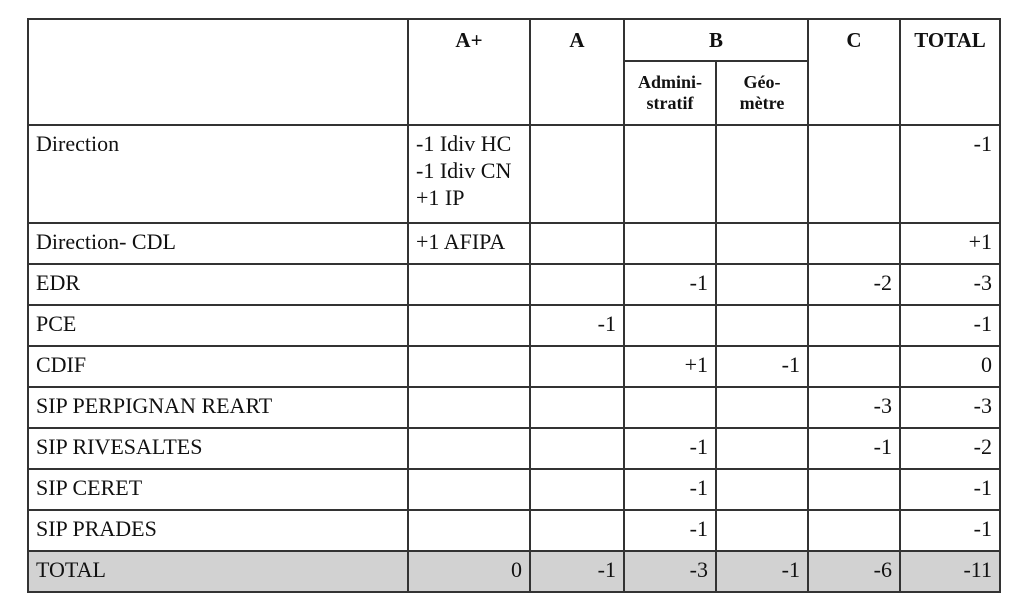  I want to click on header-cell: A+, so click(469, 72).